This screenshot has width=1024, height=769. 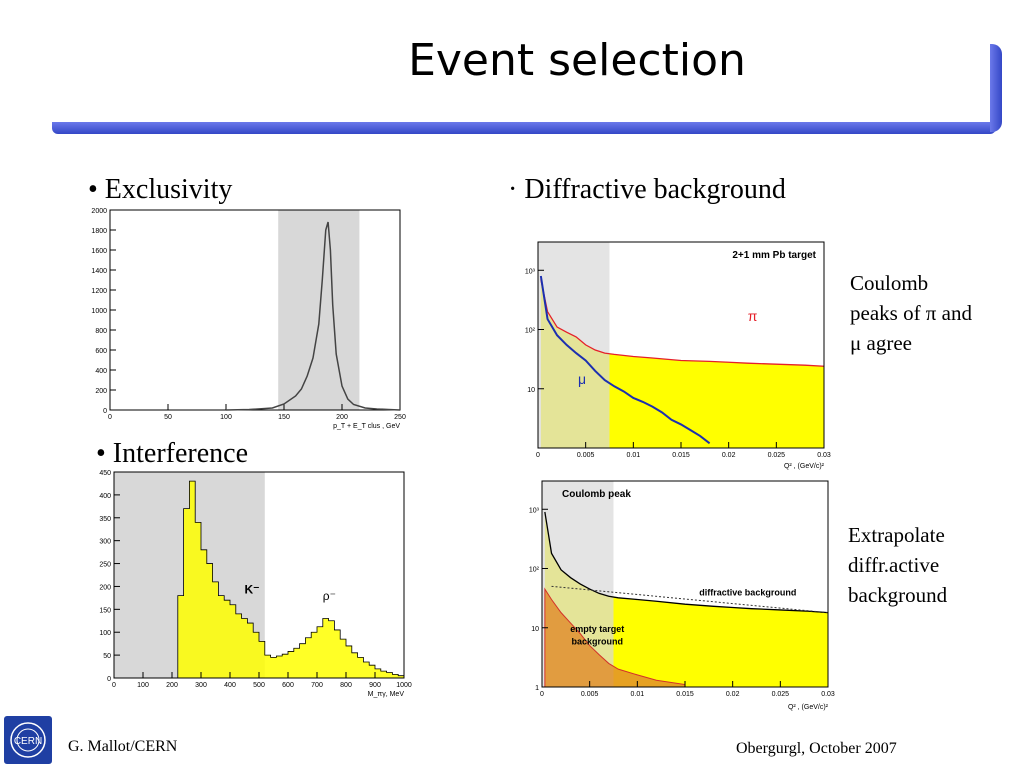 What do you see at coordinates (99, 251) in the screenshot?
I see `y-tick-label: 1600` at bounding box center [99, 251].